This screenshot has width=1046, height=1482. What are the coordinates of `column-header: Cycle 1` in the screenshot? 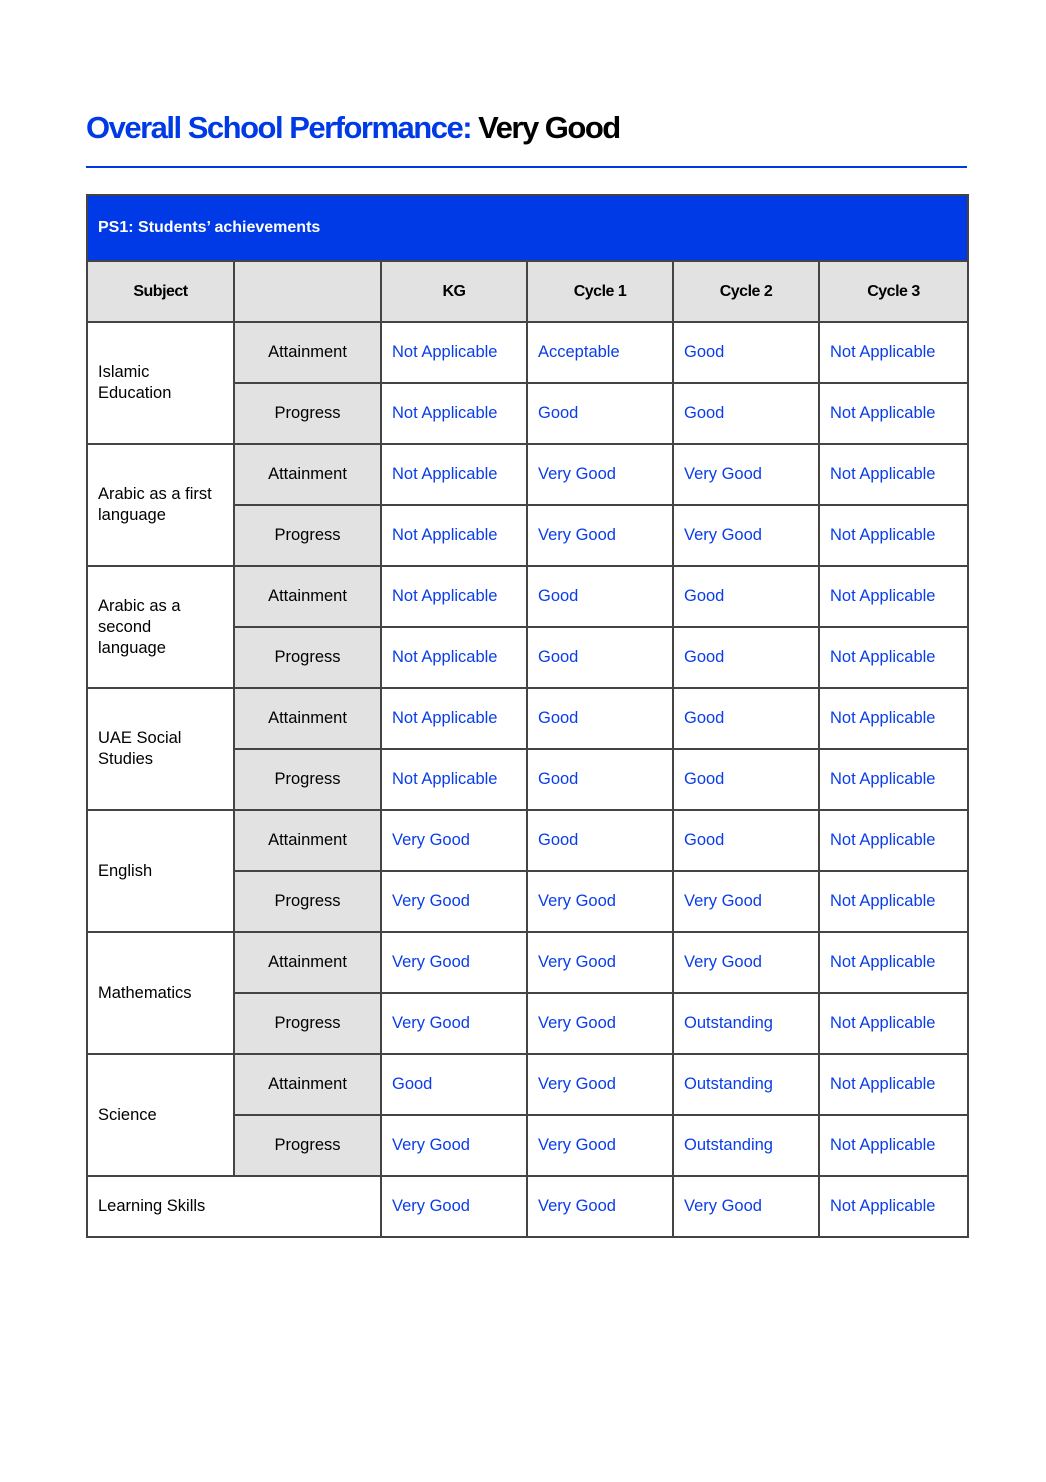 It's located at (600, 291).